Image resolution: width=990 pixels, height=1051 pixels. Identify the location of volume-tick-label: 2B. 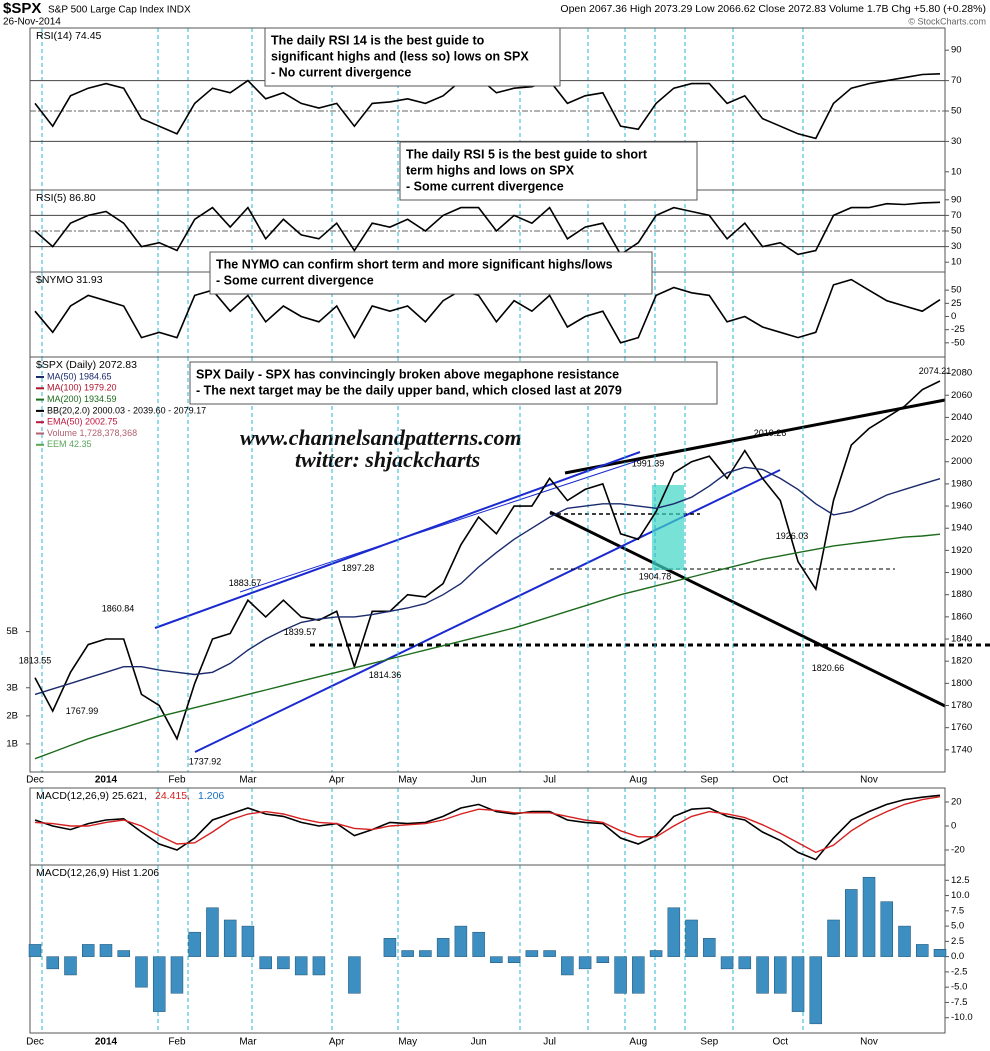
(12, 715).